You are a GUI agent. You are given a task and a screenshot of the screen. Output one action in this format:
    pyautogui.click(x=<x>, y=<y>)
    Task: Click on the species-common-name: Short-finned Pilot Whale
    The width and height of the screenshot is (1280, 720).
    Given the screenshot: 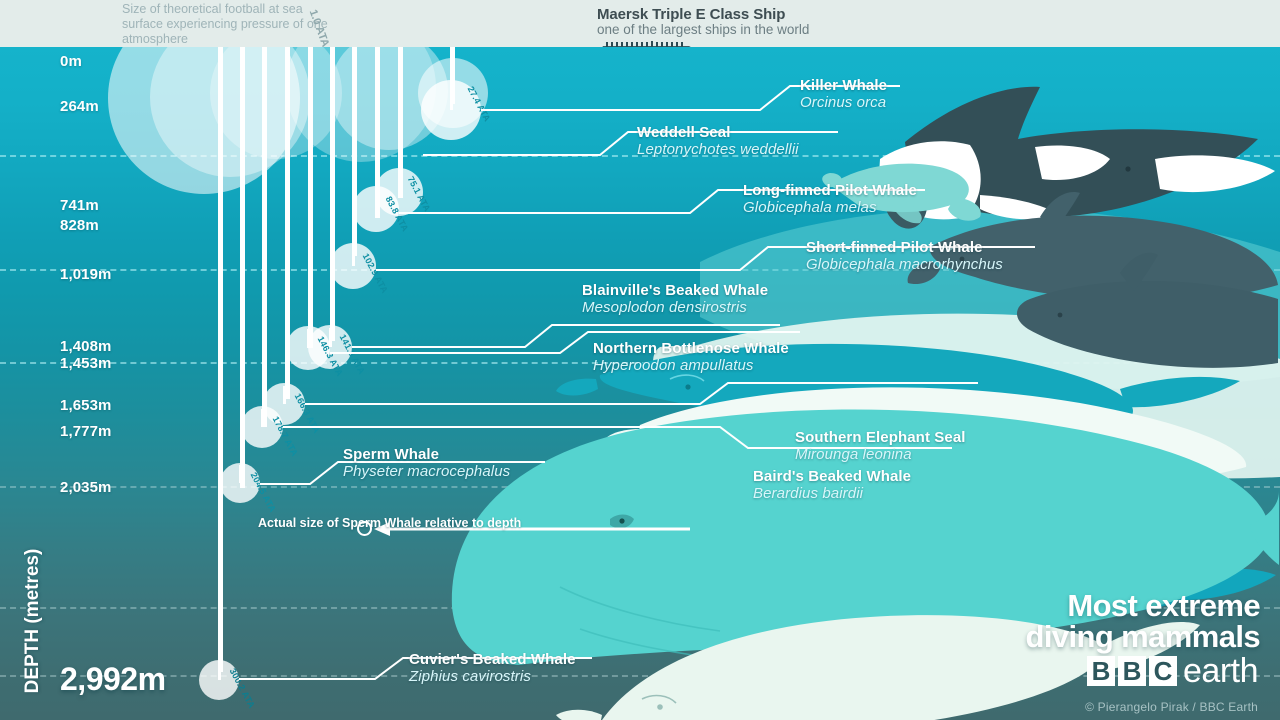 What is the action you would take?
    pyautogui.click(x=894, y=247)
    